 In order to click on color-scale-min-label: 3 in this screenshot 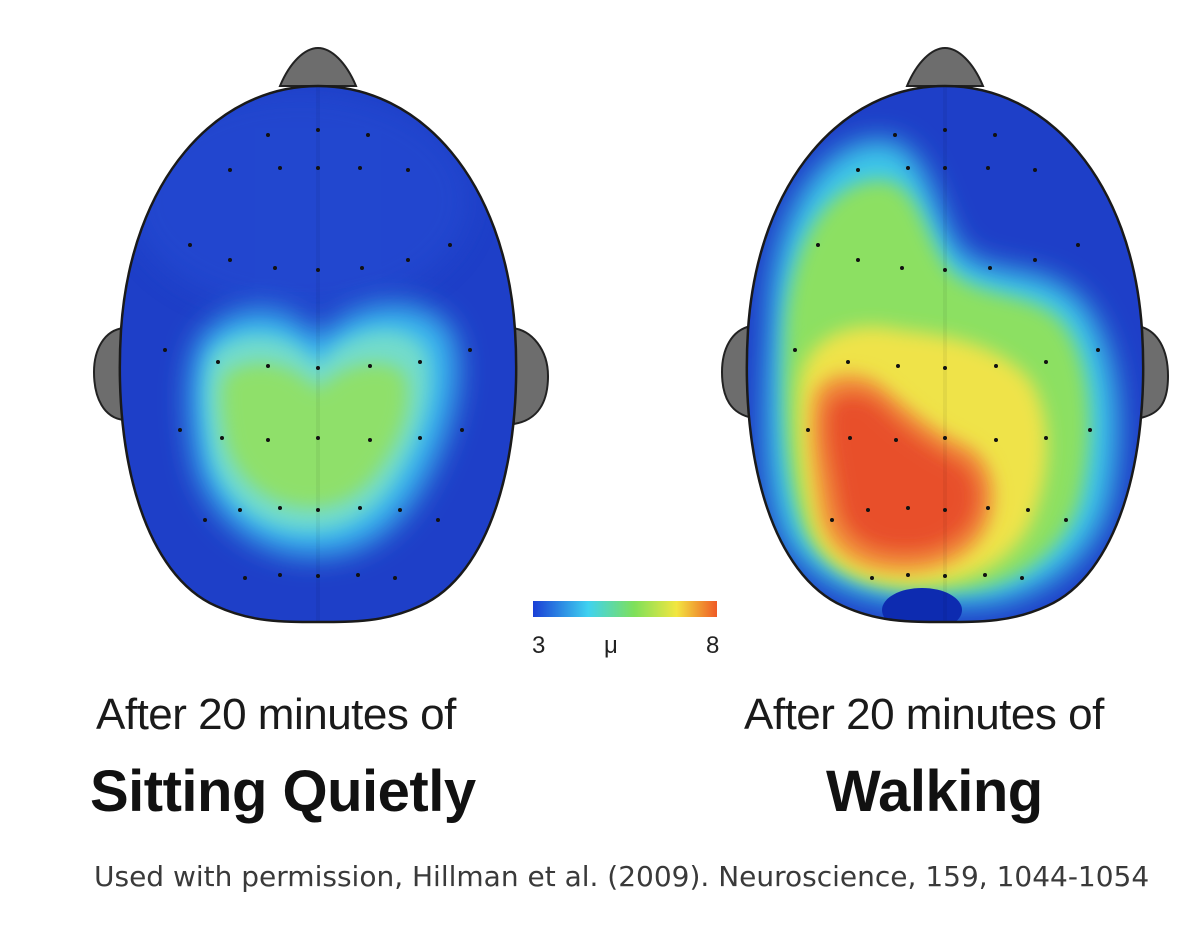, I will do `click(539, 645)`.